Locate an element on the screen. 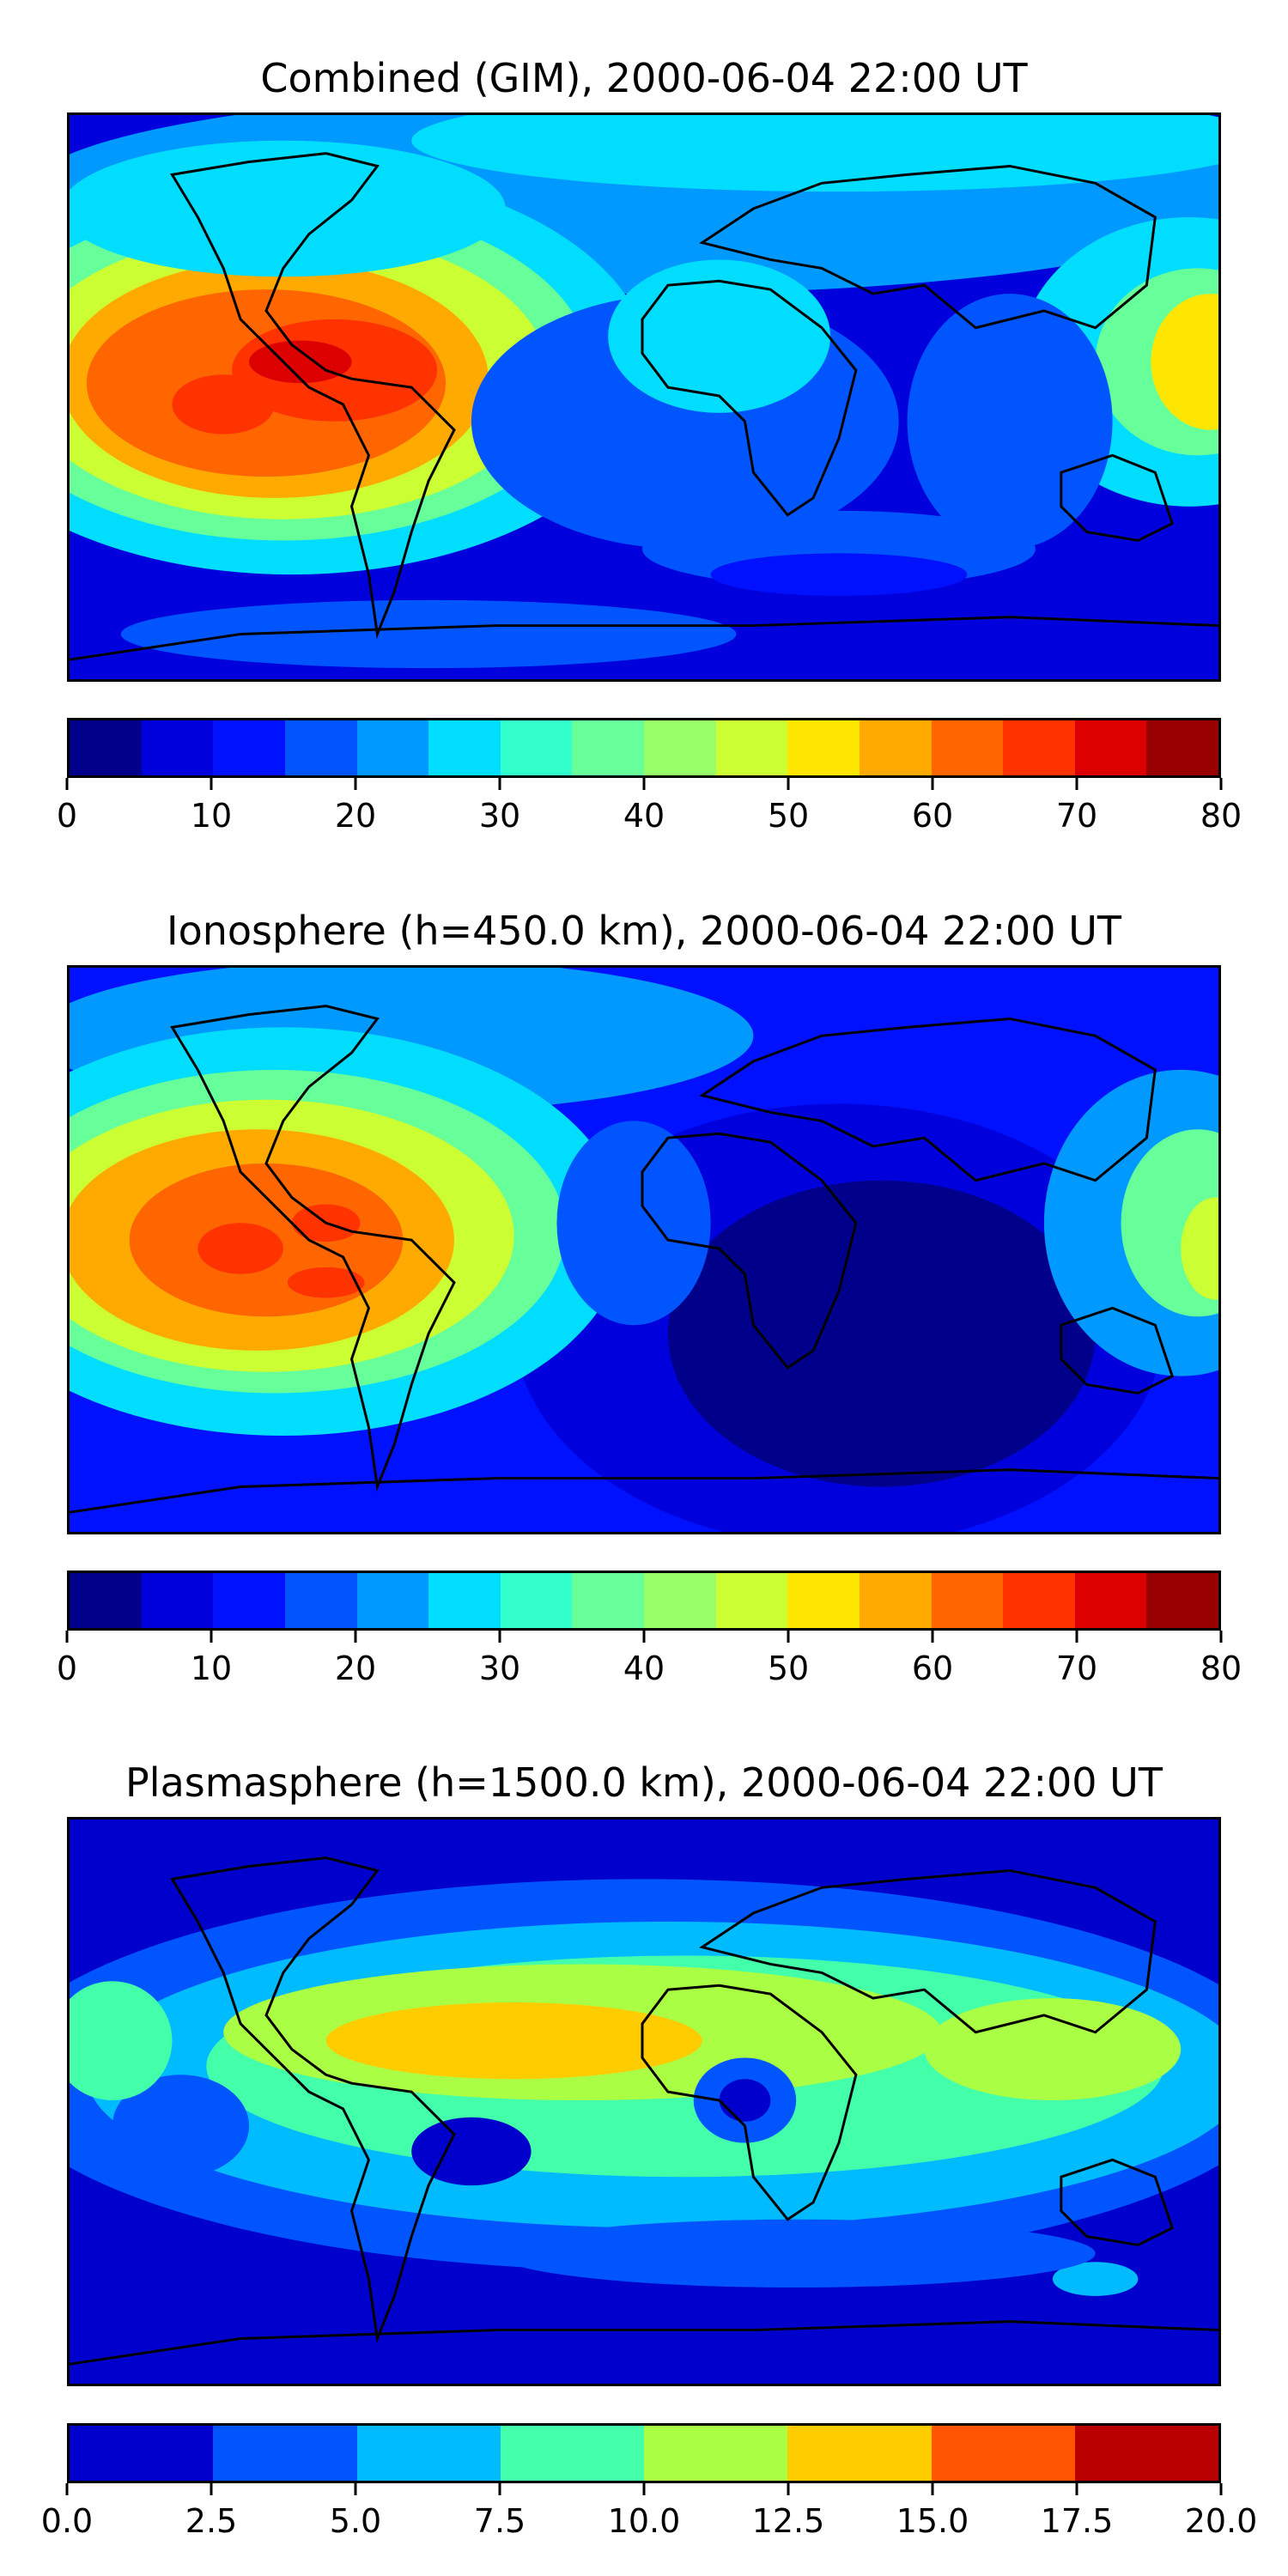 The width and height of the screenshot is (1288, 2576). colorbar-ticks-ionosphere: 0 10 20 30 40 50 60 70 80 is located at coordinates (649, 1659).